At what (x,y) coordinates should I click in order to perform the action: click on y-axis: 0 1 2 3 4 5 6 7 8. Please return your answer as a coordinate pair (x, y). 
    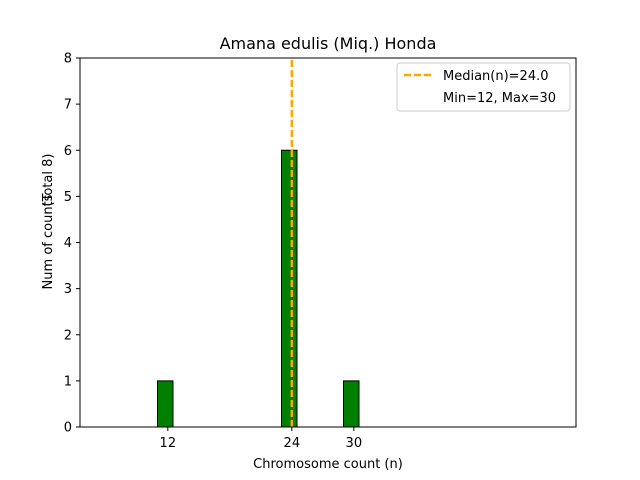
    Looking at the image, I should click on (72, 244).